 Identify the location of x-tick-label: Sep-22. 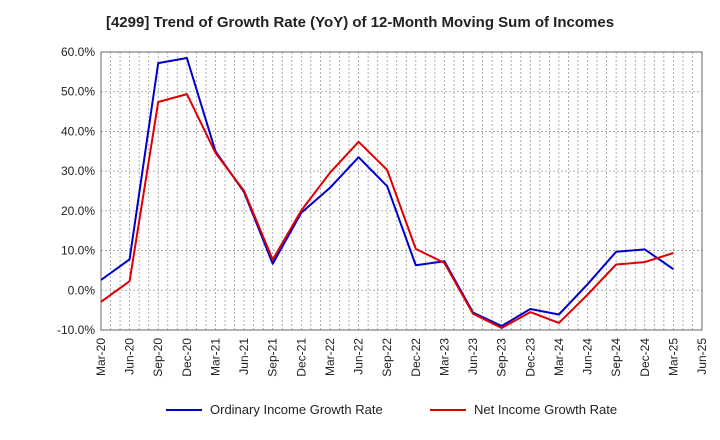
(387, 357).